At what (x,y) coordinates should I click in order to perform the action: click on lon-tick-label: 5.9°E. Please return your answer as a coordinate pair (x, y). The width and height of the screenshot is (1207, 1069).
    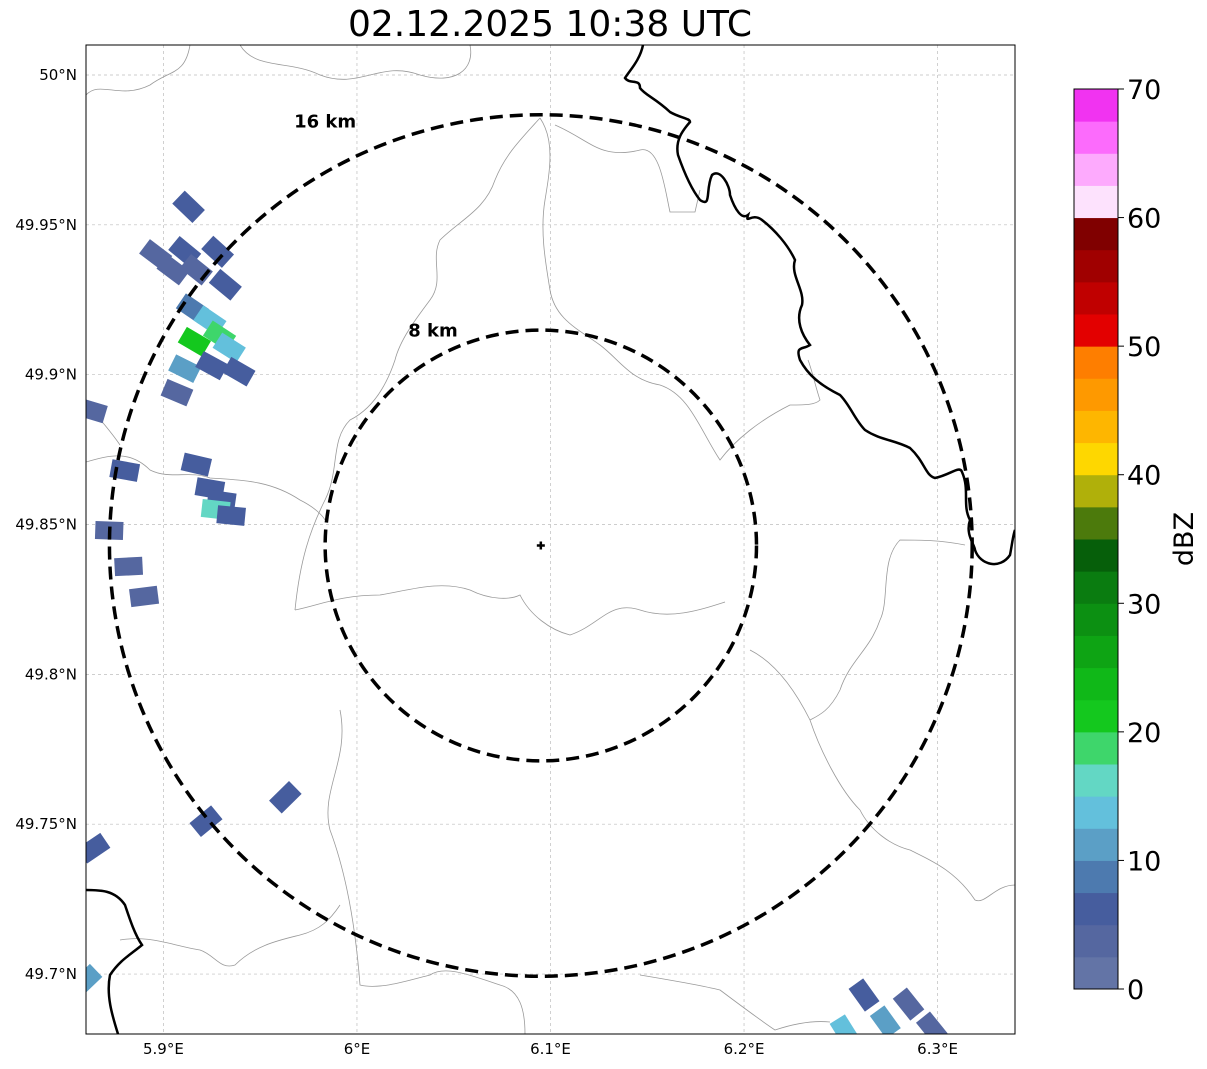
    Looking at the image, I should click on (163, 1049).